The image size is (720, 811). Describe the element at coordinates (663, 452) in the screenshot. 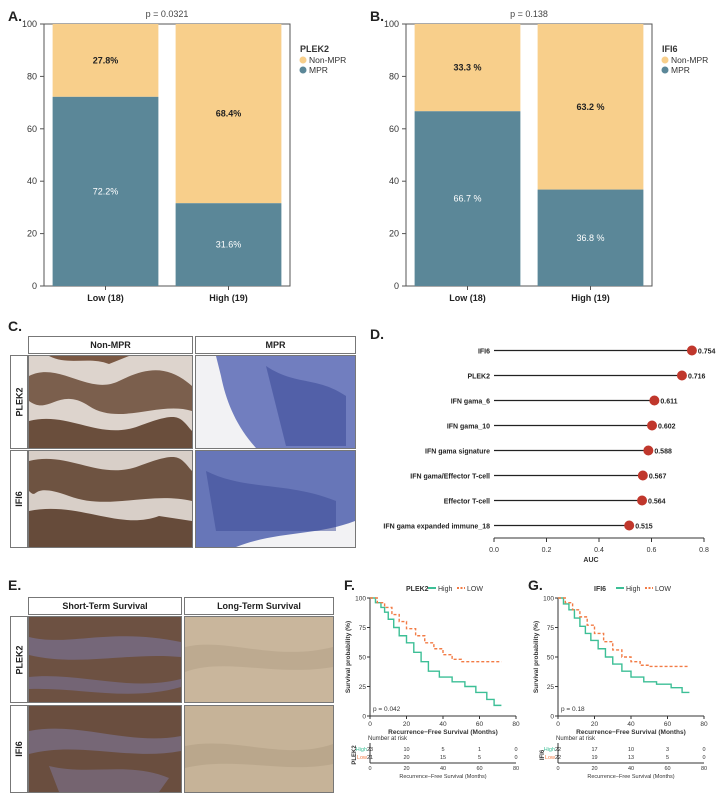

I see `auc-value-label: 0.588` at that location.